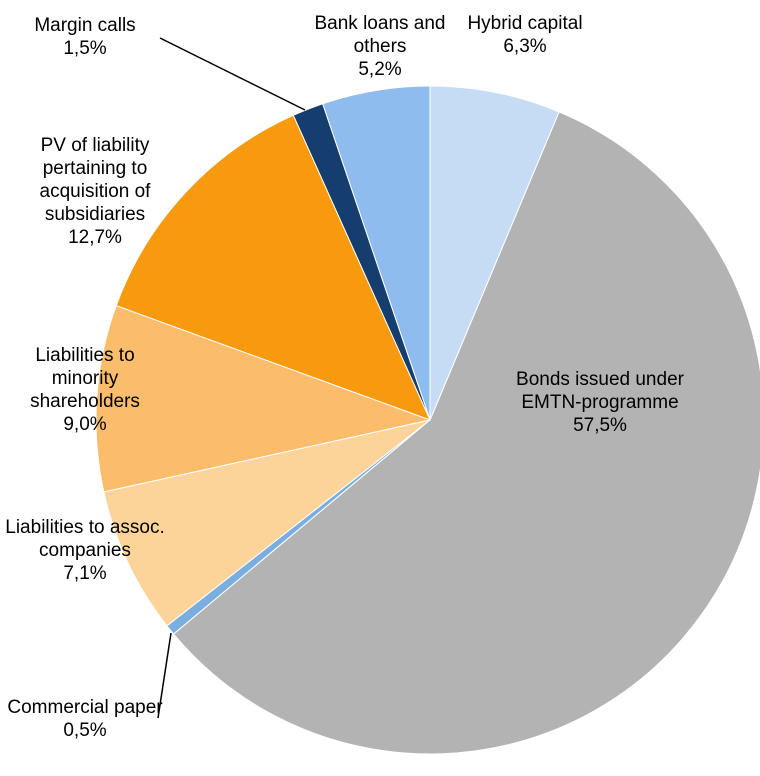 Image resolution: width=760 pixels, height=776 pixels. I want to click on category-label: Liabilities to assoc. companies, so click(85, 539).